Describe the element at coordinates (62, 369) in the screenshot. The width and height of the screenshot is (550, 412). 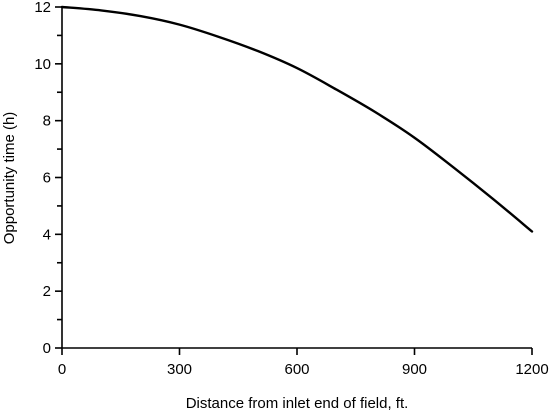
I see `x-tick-label: 0` at that location.